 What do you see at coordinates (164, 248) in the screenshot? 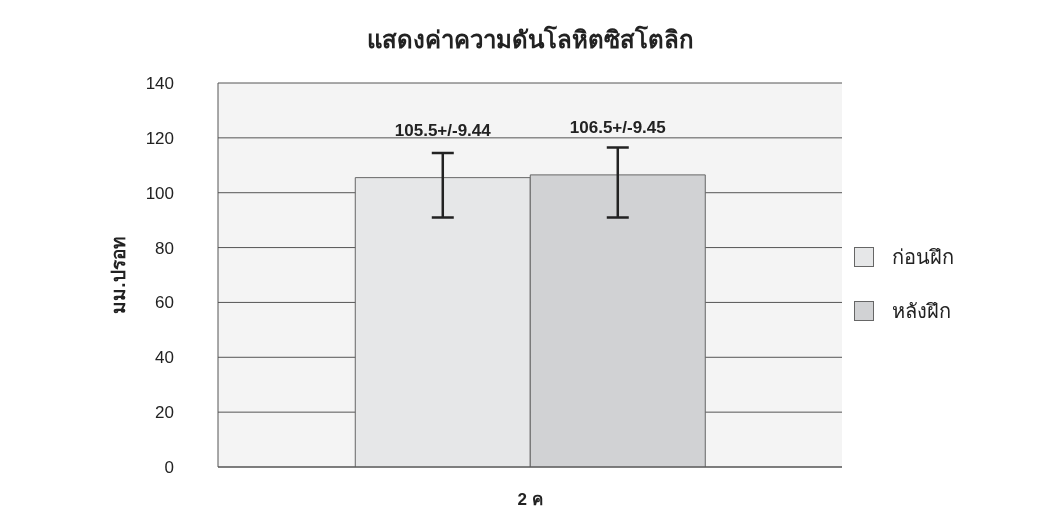
I see `y-tick-label: 80` at bounding box center [164, 248].